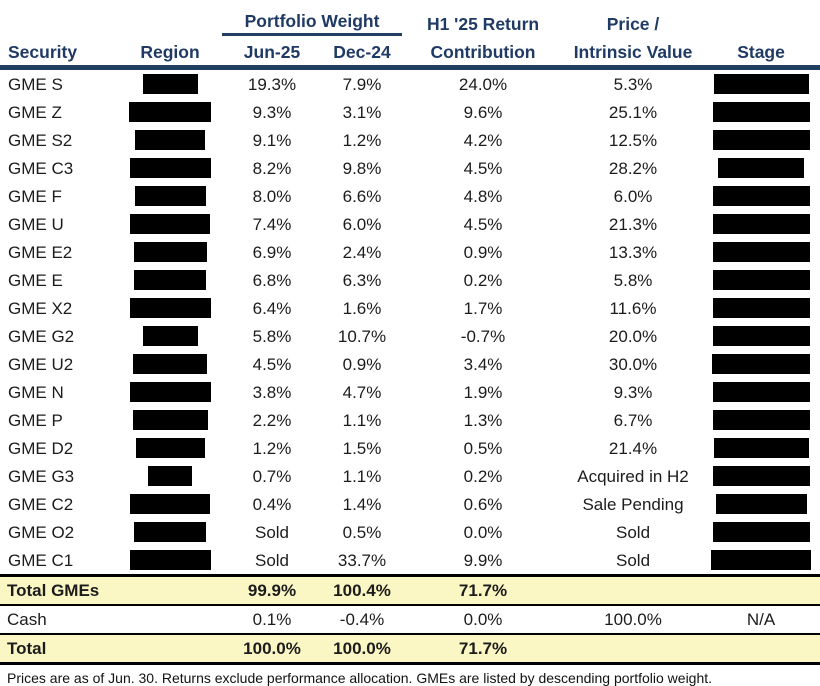  What do you see at coordinates (362, 560) in the screenshot?
I see `dec24-cell: 33.7%` at bounding box center [362, 560].